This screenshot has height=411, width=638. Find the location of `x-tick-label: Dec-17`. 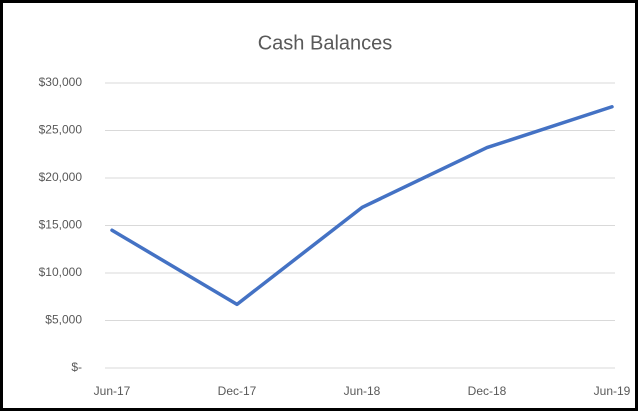

x-tick-label: Dec-17 is located at coordinates (237, 391).